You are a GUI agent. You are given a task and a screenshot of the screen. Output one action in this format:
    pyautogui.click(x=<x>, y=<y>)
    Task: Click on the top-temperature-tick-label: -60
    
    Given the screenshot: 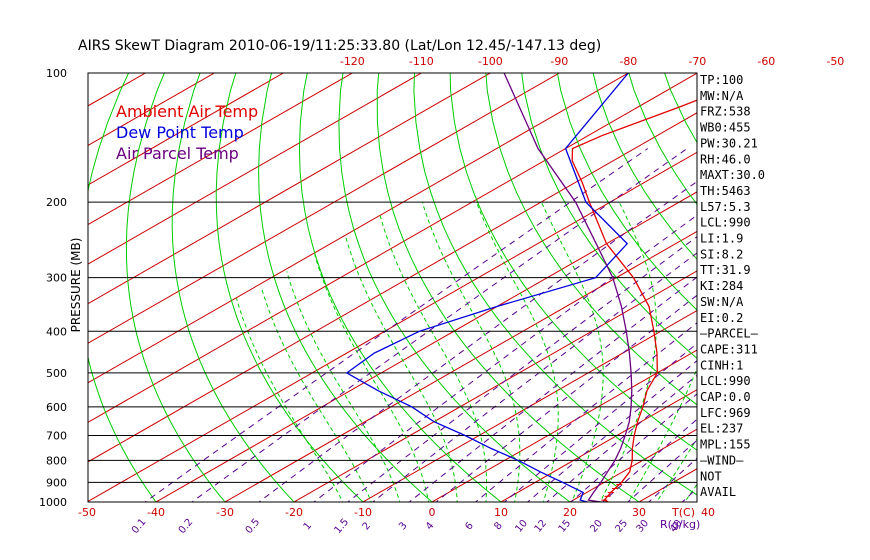 What is the action you would take?
    pyautogui.click(x=766, y=61)
    